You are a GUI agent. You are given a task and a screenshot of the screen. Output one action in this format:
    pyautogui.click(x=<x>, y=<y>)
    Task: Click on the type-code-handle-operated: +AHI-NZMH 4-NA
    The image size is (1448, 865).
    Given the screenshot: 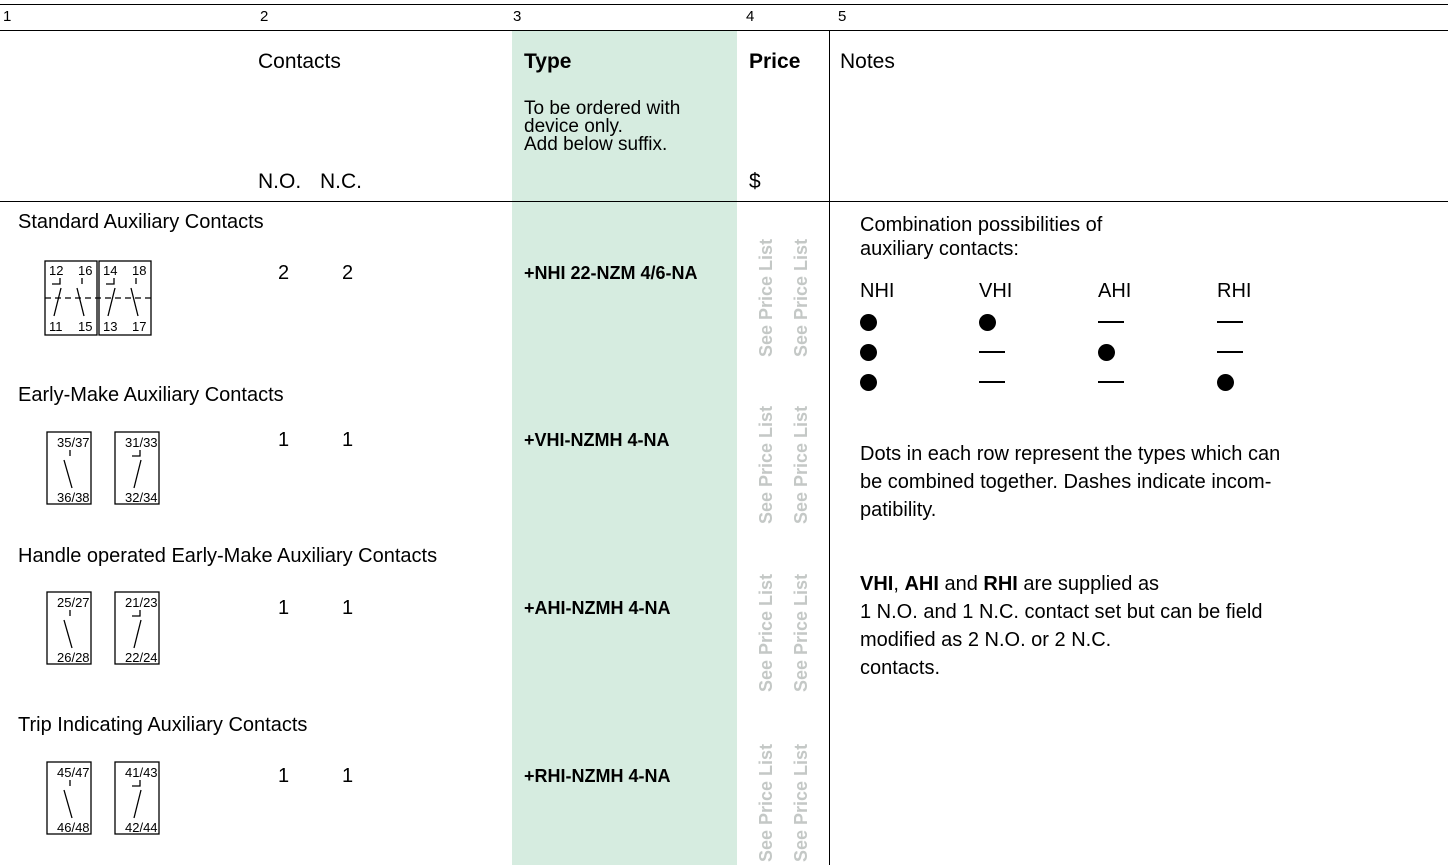 What is the action you would take?
    pyautogui.click(x=597, y=608)
    